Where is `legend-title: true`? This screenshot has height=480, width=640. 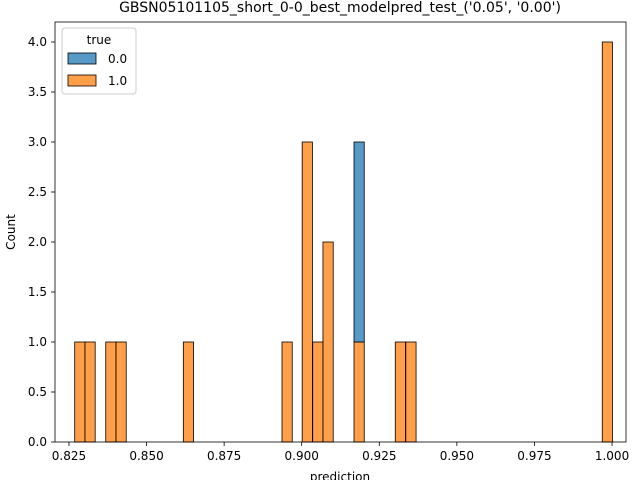
legend-title: true is located at coordinates (99, 40).